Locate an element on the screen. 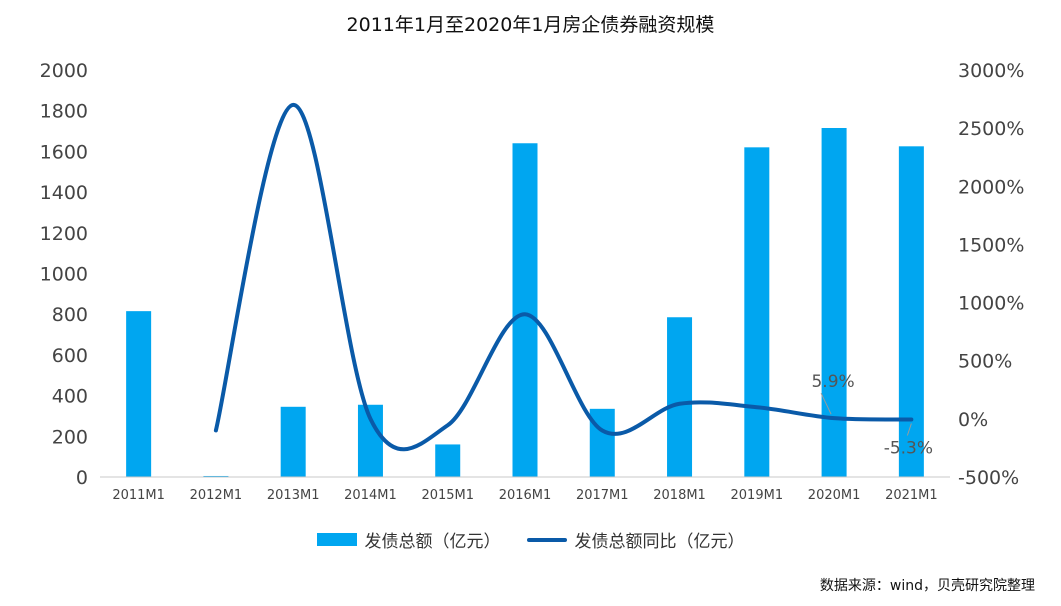 The image size is (1061, 606). y-right-tick-label: 2500% is located at coordinates (991, 129).